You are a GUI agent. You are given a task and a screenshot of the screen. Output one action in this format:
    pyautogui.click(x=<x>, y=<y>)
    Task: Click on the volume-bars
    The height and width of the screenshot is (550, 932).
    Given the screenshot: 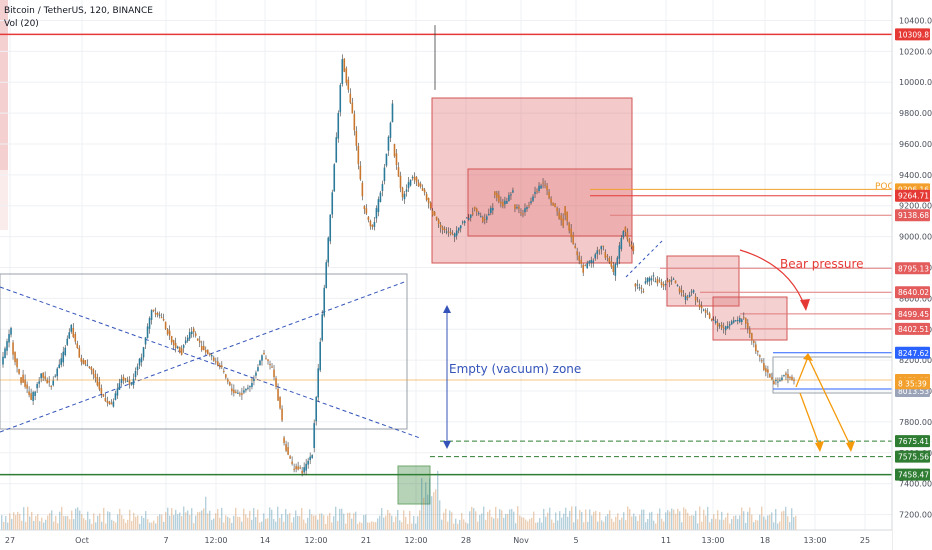 What is the action you would take?
    pyautogui.click(x=399, y=500)
    